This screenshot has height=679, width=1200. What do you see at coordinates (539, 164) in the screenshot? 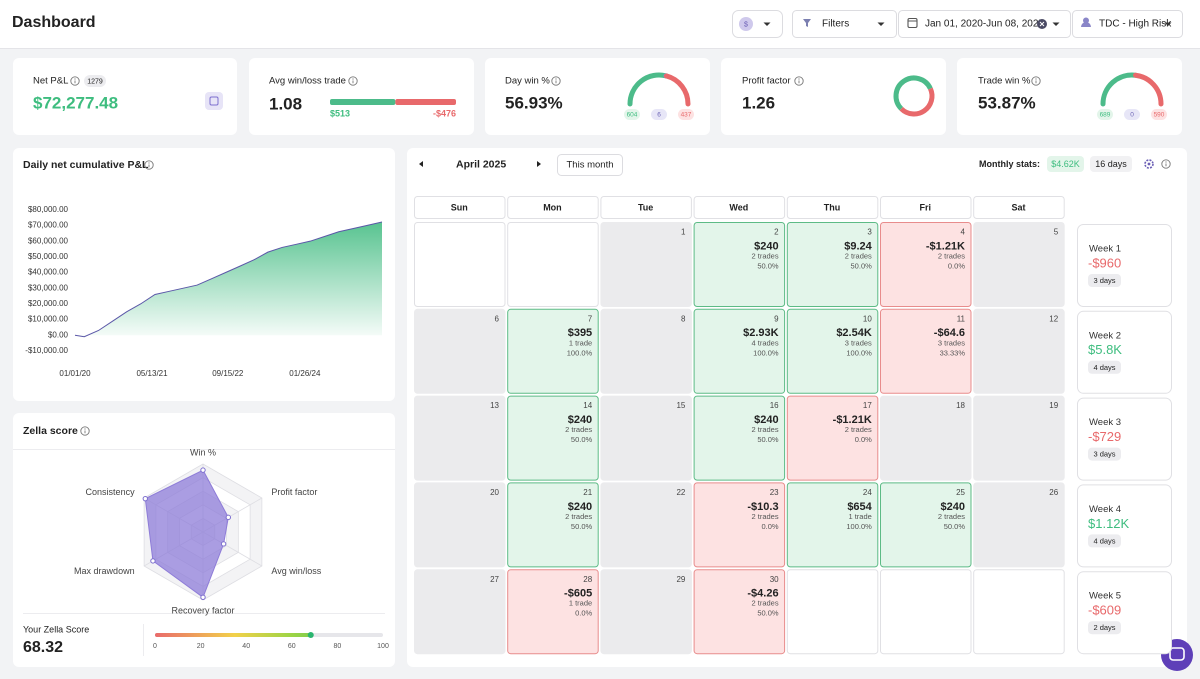
I see `next-month-arrow` at bounding box center [539, 164].